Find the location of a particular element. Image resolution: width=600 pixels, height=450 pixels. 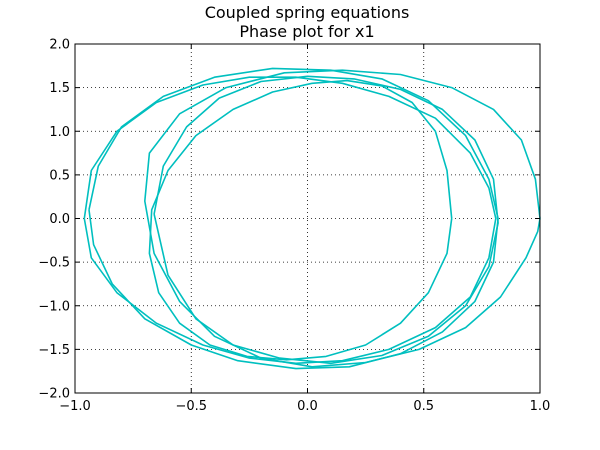

x-tick-label: 0.0 is located at coordinates (307, 406).